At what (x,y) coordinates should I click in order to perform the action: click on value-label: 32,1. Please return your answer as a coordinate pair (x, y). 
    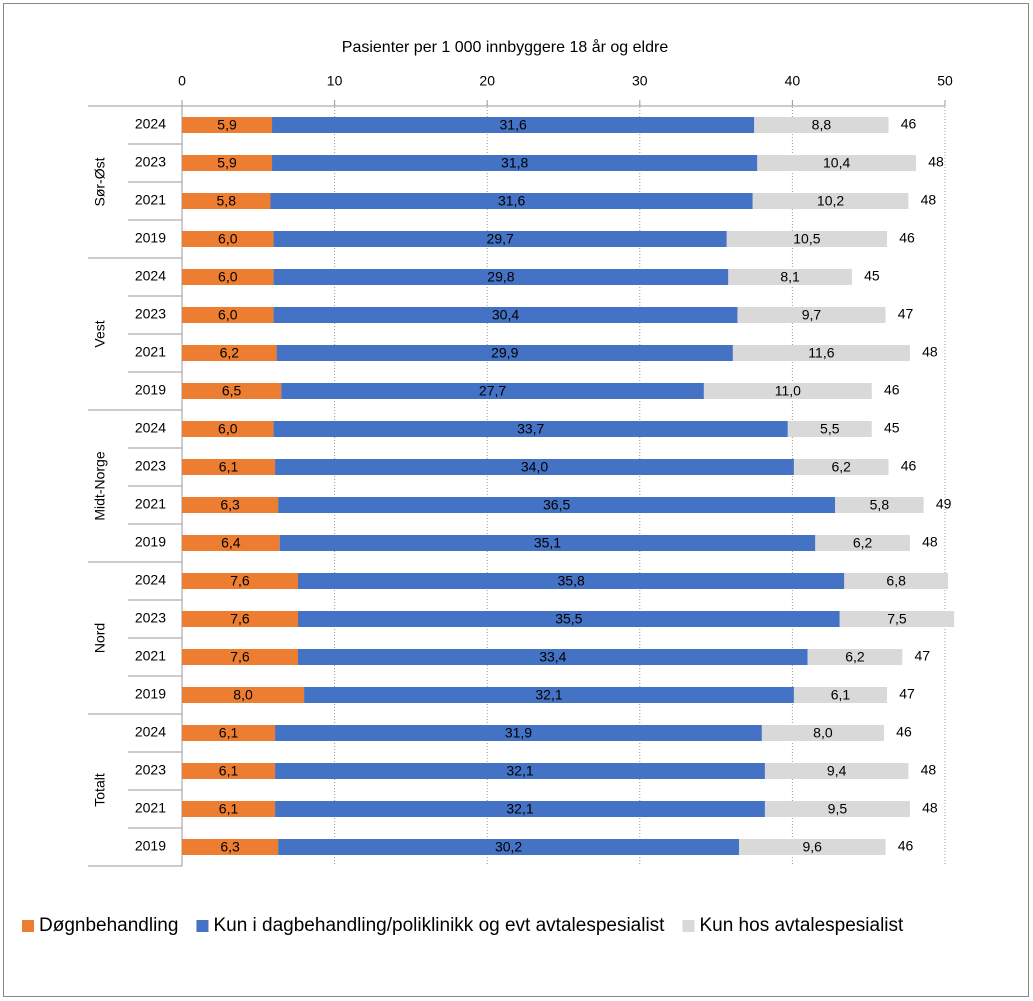
    Looking at the image, I should click on (519, 809).